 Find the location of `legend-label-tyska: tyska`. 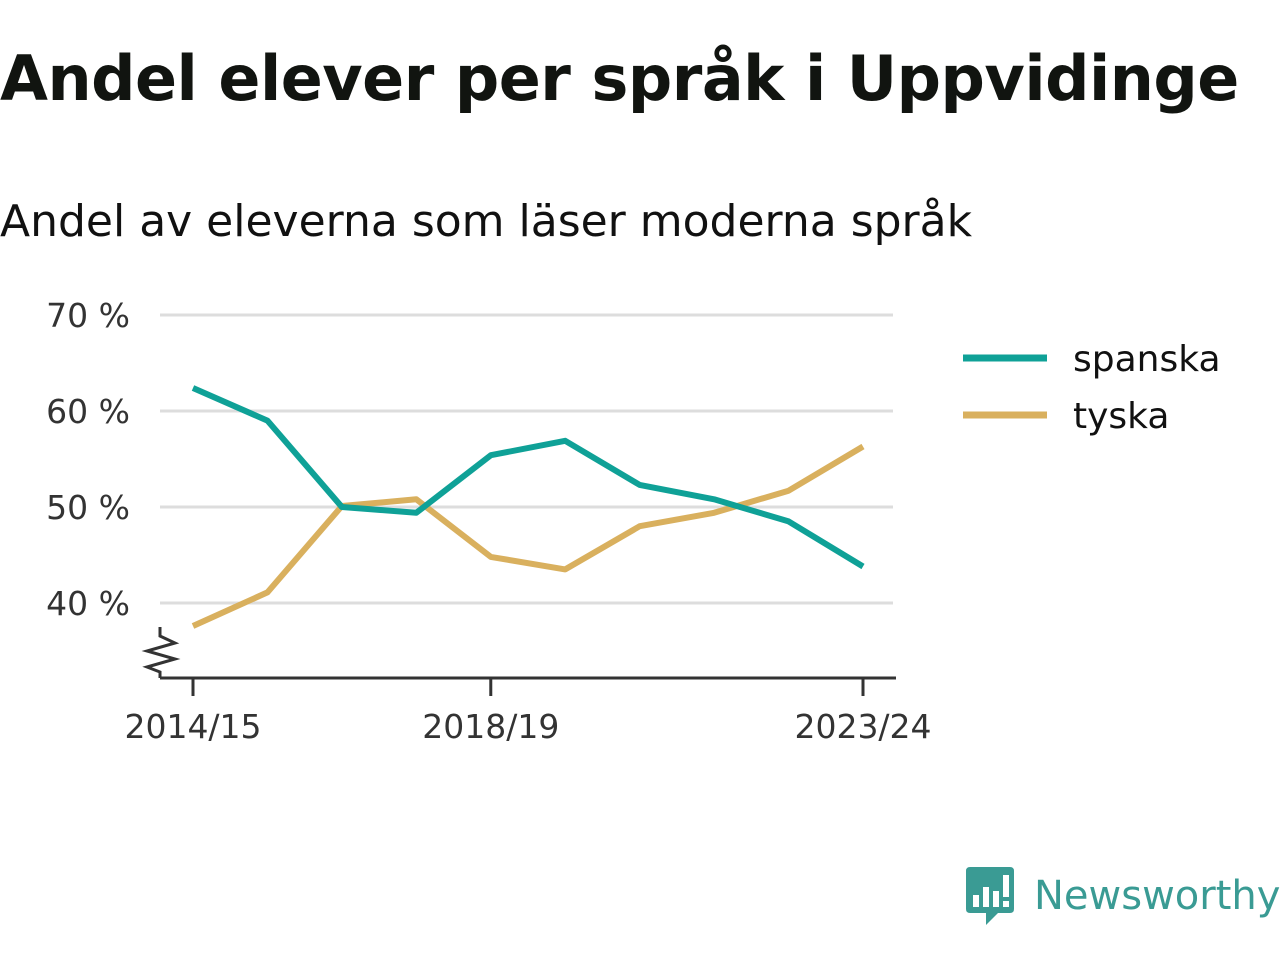

legend-label-tyska: tyska is located at coordinates (1121, 416).